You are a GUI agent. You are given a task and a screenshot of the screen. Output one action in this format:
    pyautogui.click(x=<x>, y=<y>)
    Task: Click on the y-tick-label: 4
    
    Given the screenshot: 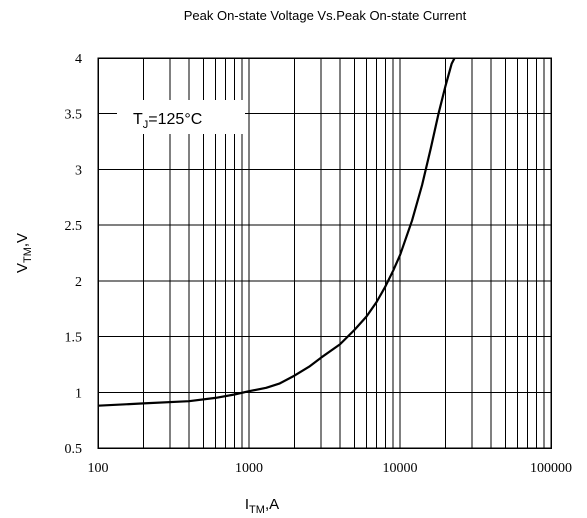 What is the action you would take?
    pyautogui.click(x=78, y=59)
    